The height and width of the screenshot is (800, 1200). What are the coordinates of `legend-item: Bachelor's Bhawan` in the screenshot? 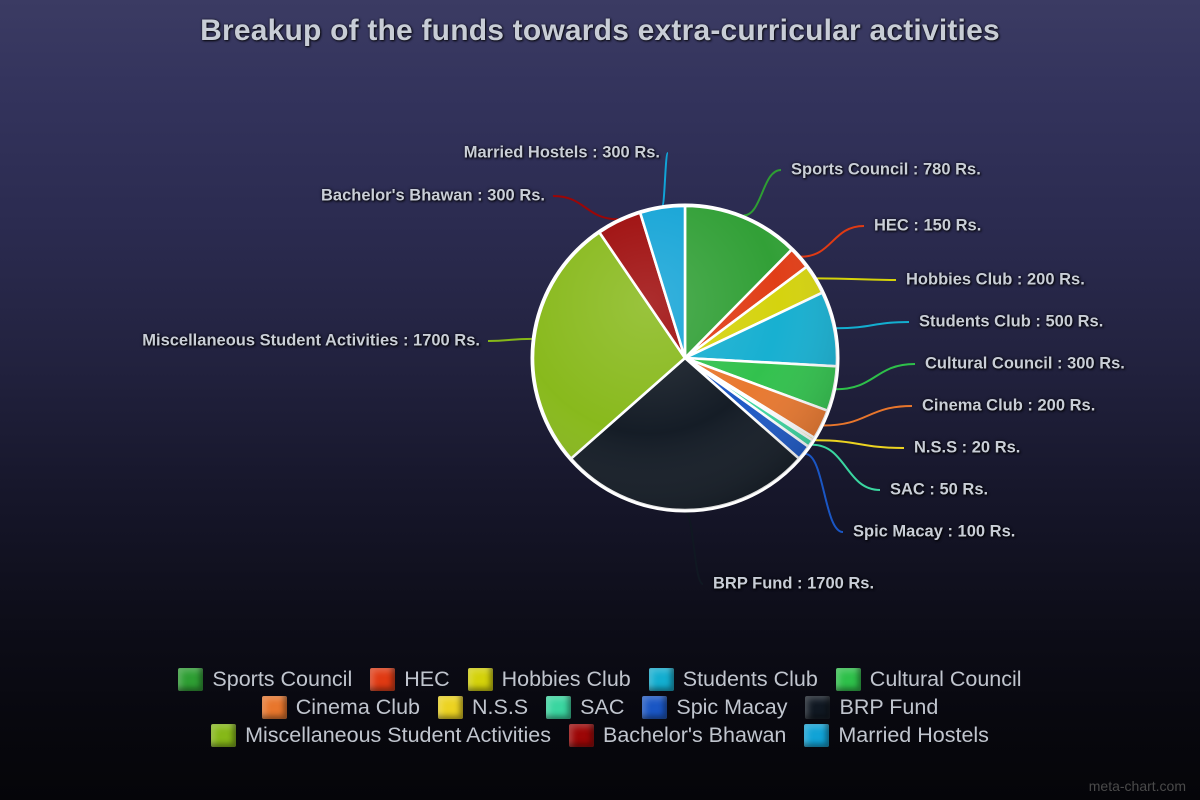 It's located at (677, 735).